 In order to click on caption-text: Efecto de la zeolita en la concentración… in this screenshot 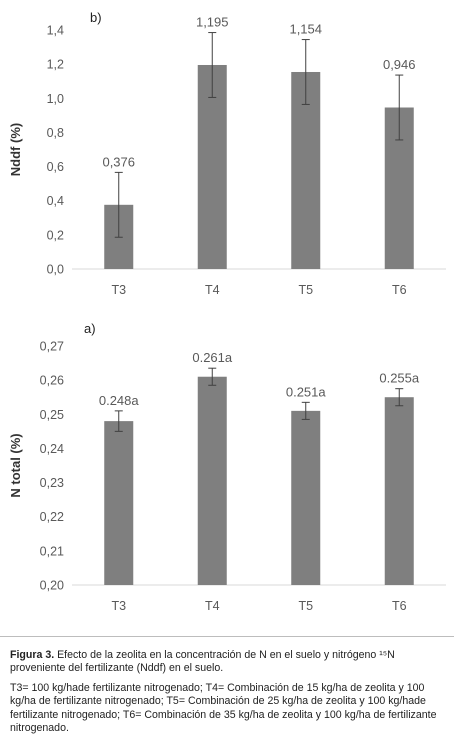, I will do `click(202, 662)`.